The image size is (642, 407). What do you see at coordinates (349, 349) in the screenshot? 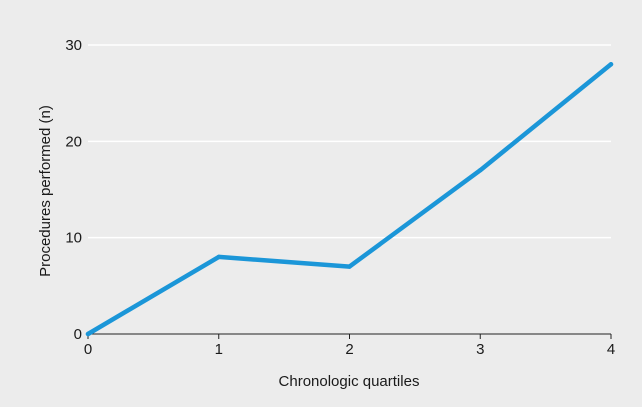
I see `x-tick-label-2: 2` at bounding box center [349, 349].